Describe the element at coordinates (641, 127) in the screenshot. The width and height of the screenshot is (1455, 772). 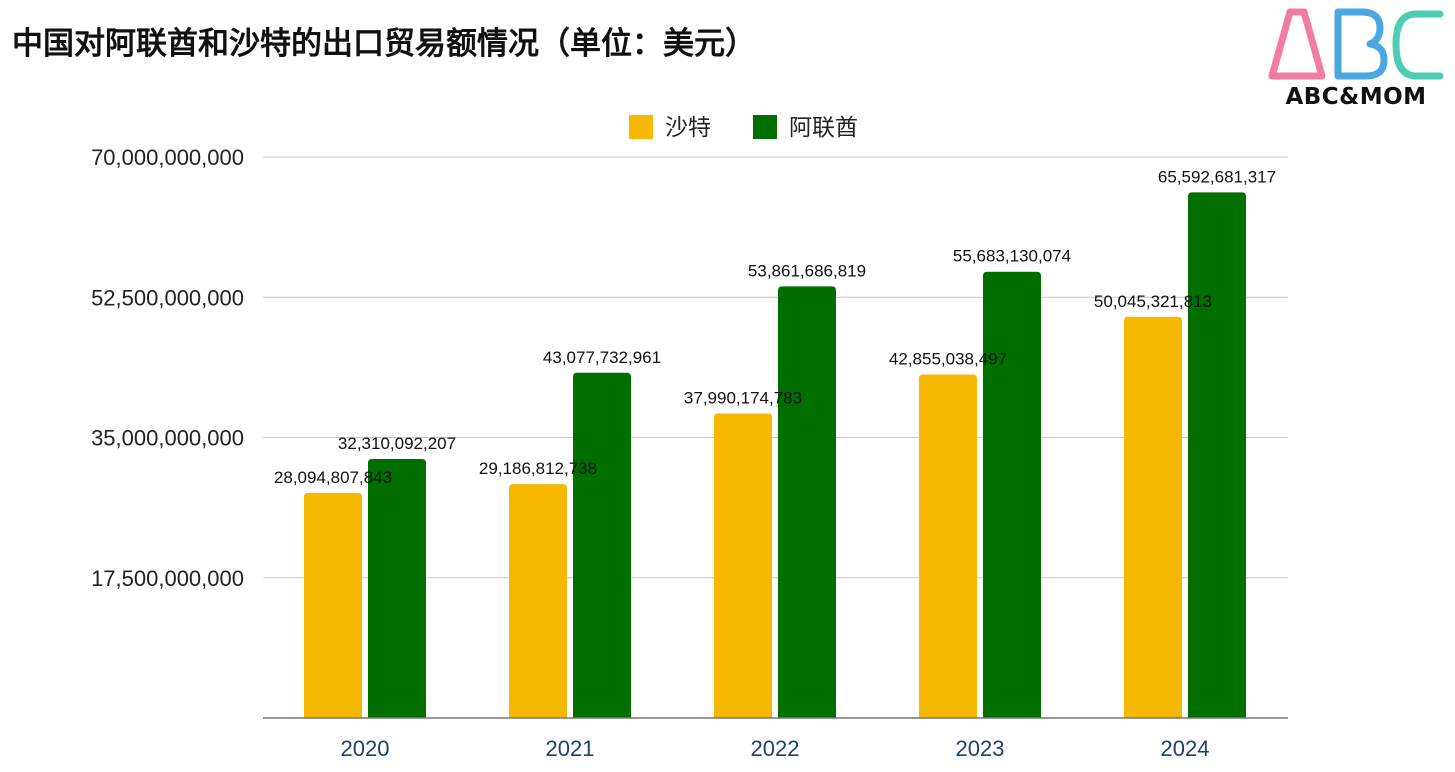
I see `legend-swatch-saudi` at that location.